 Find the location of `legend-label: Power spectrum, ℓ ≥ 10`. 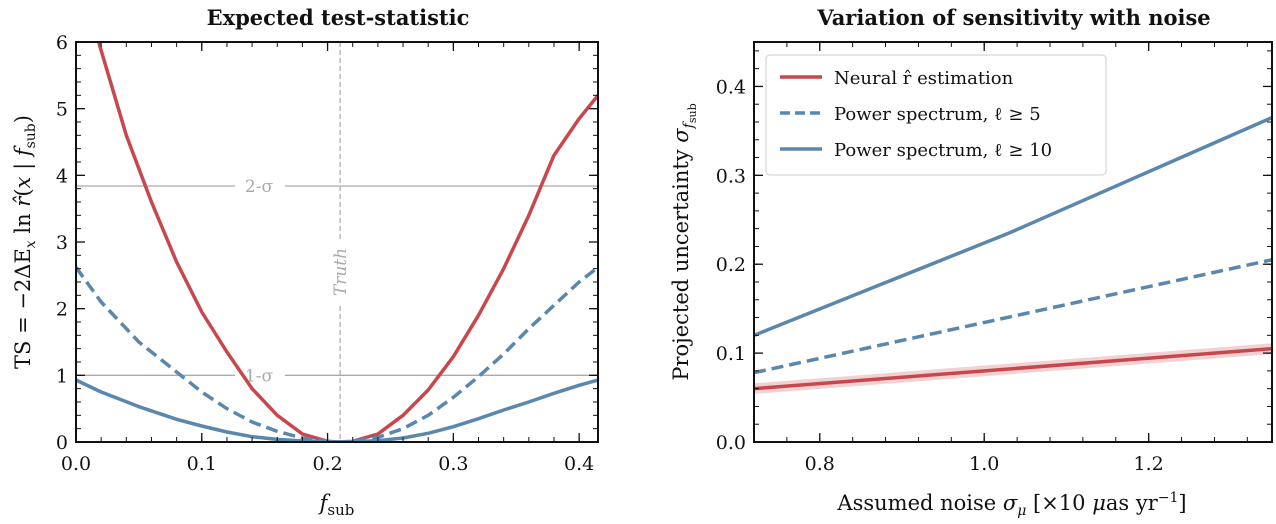

legend-label: Power spectrum, ℓ ≥ 10 is located at coordinates (943, 150).